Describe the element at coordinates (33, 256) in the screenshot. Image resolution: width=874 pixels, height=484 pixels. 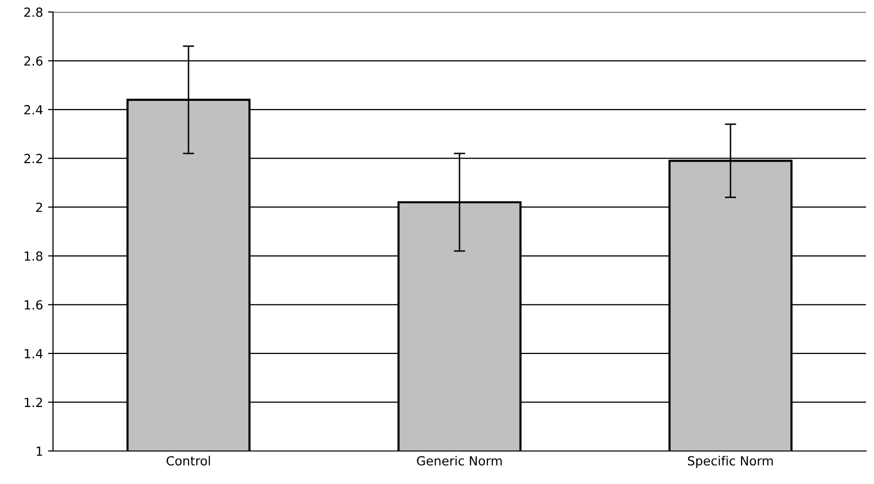
I see `y-tick-label: 1.8` at that location.